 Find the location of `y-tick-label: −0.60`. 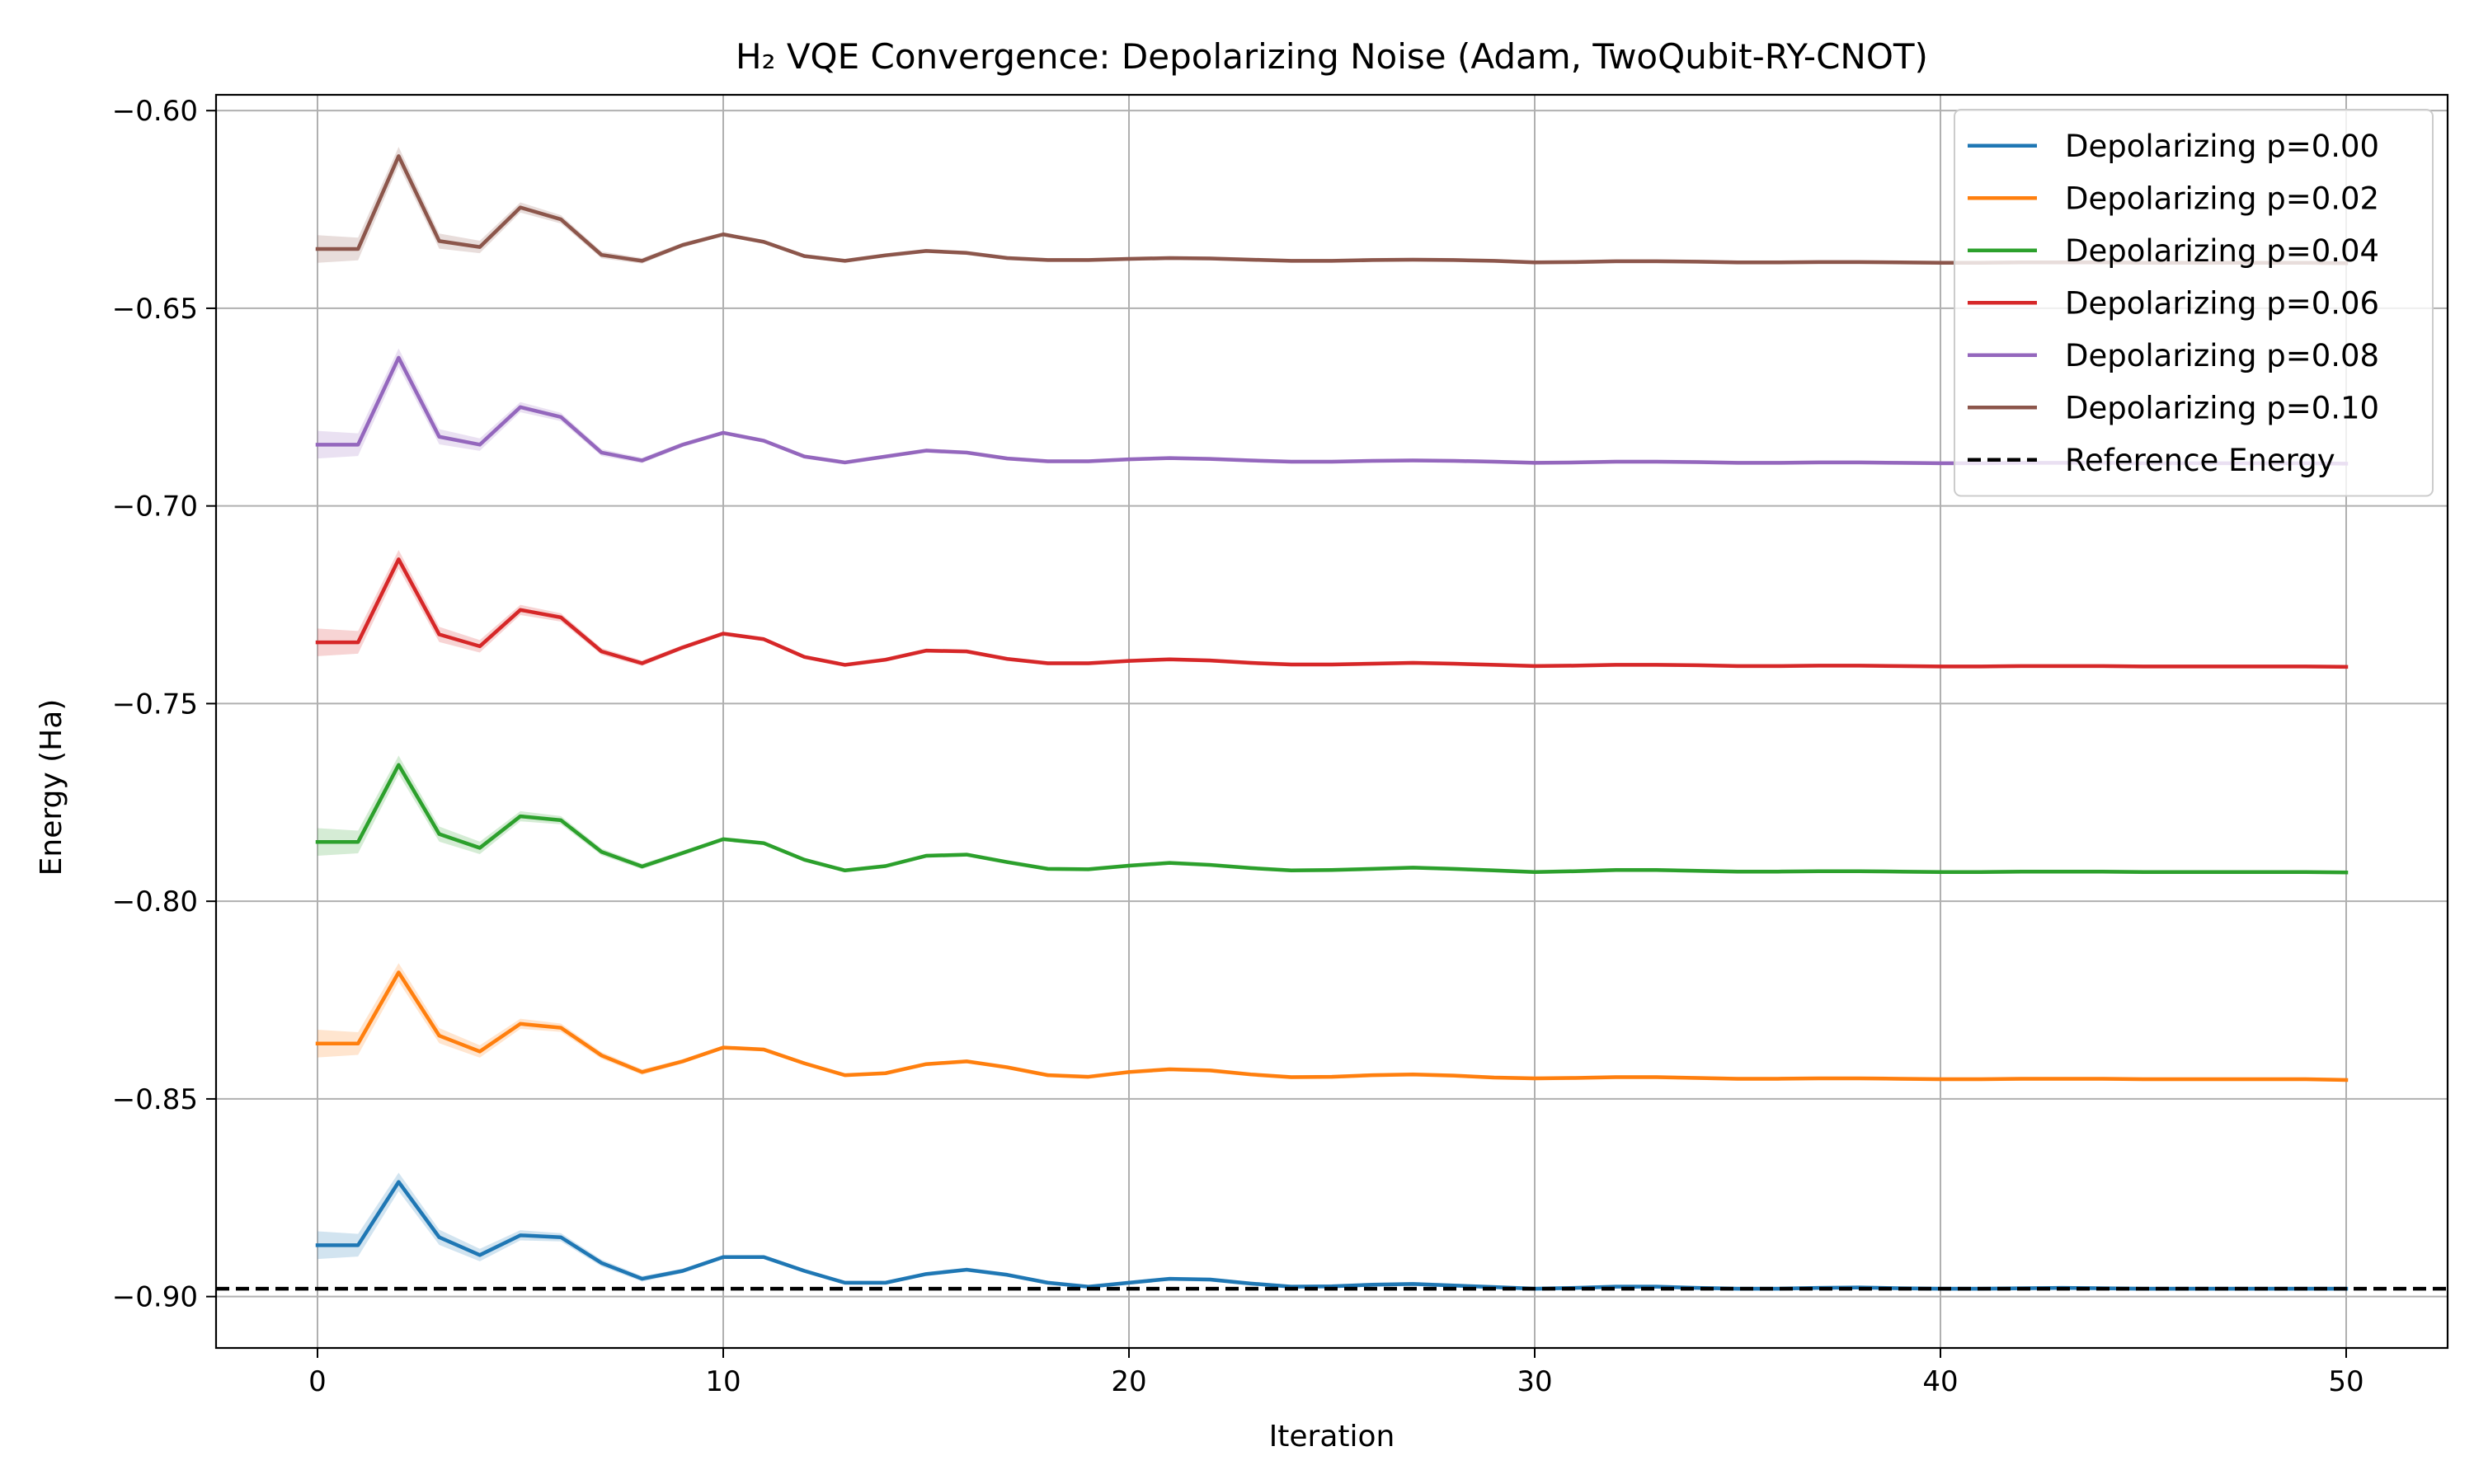

y-tick-label: −0.60 is located at coordinates (155, 112).